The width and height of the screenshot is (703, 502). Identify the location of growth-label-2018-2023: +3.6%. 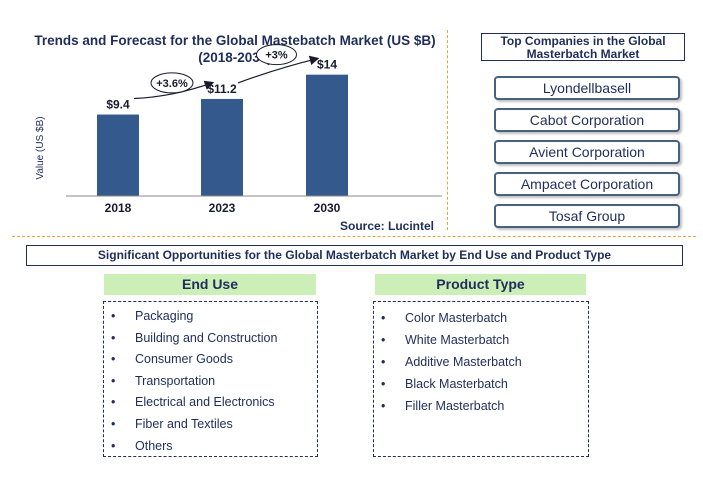
(172, 84).